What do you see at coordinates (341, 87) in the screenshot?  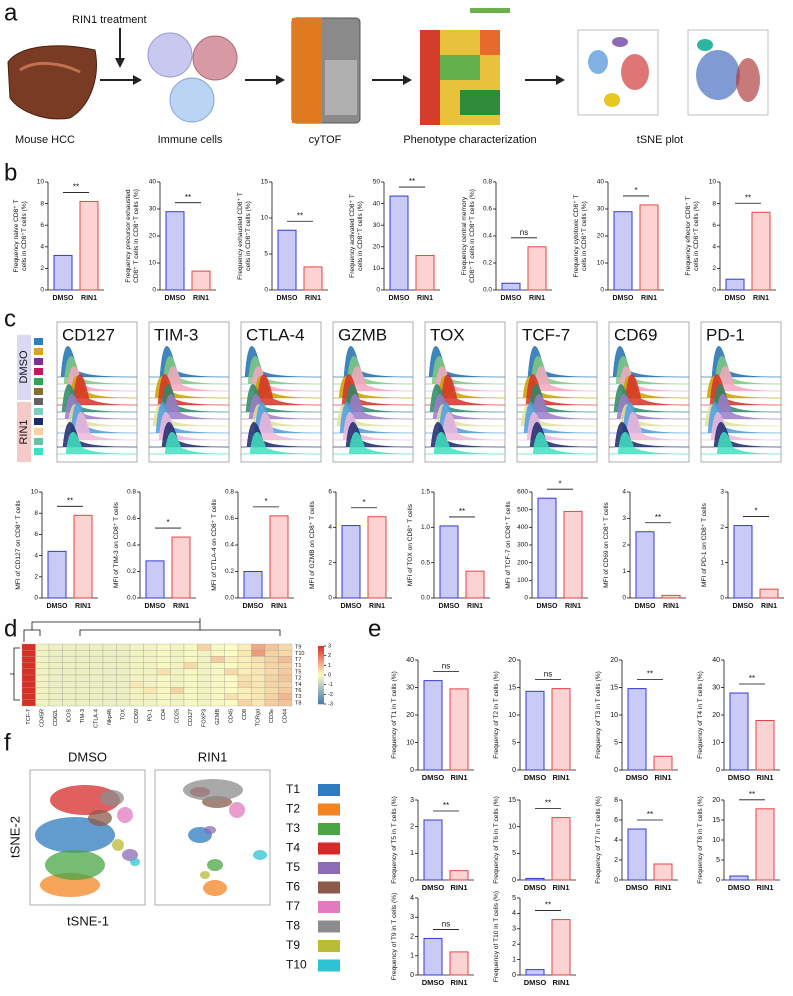 I see `cytof-door` at bounding box center [341, 87].